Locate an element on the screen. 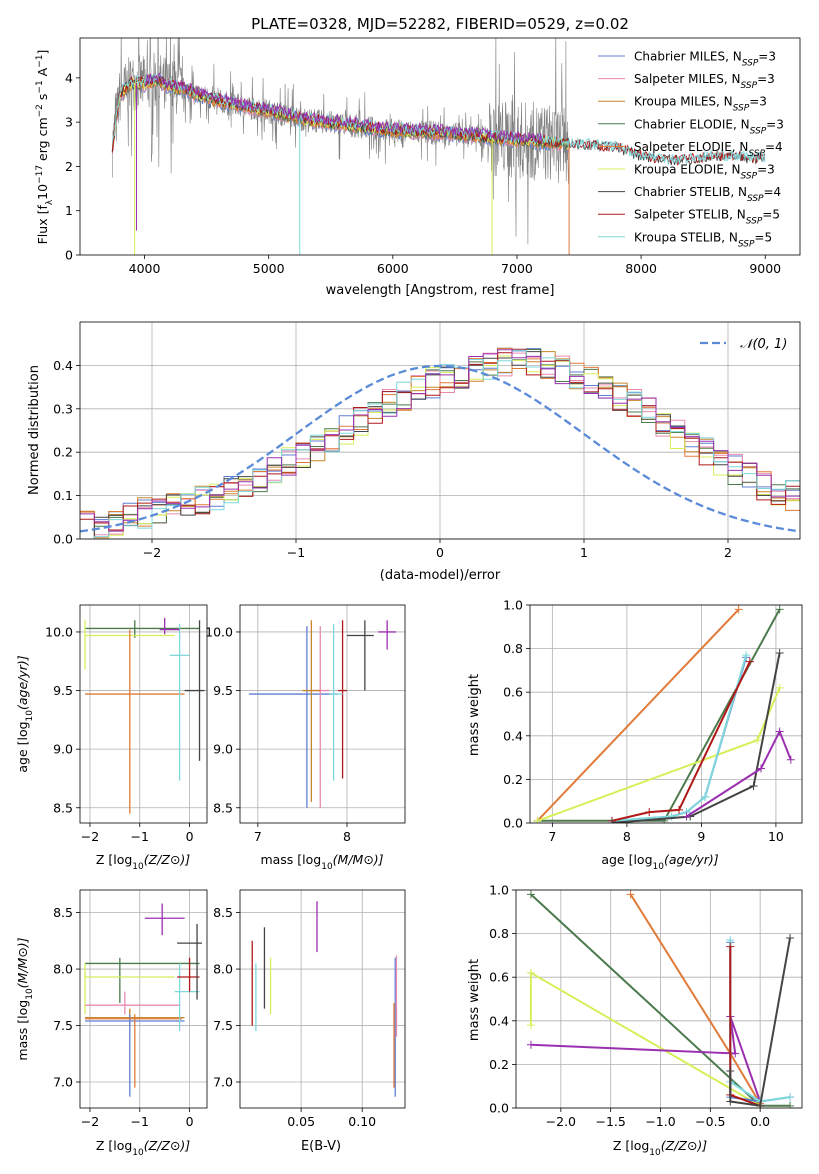  legend-label: Chabrier MILES, N is located at coordinates (688, 57).